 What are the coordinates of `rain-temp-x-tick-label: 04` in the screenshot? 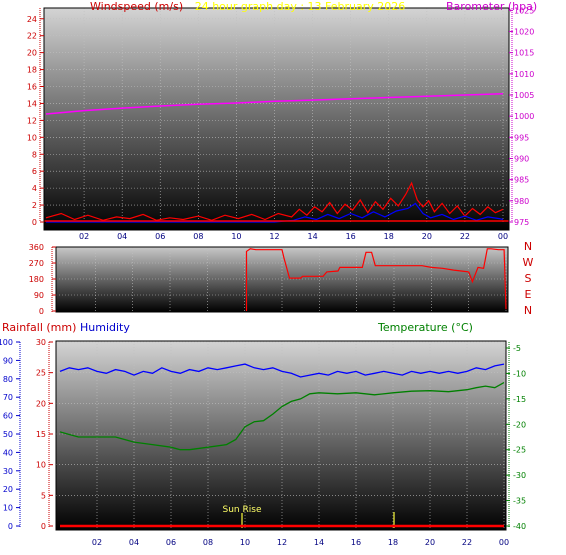 It's located at (134, 542).